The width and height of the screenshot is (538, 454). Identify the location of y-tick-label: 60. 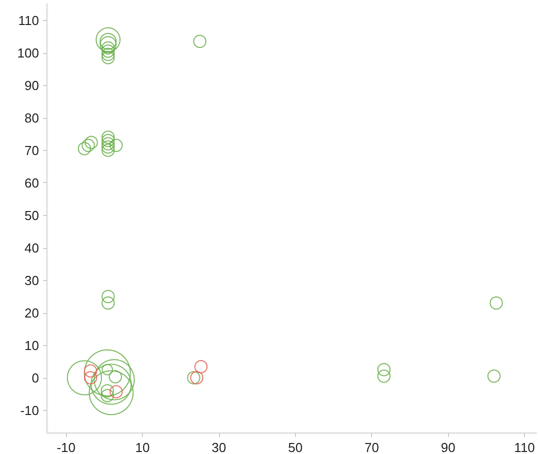
(31, 182).